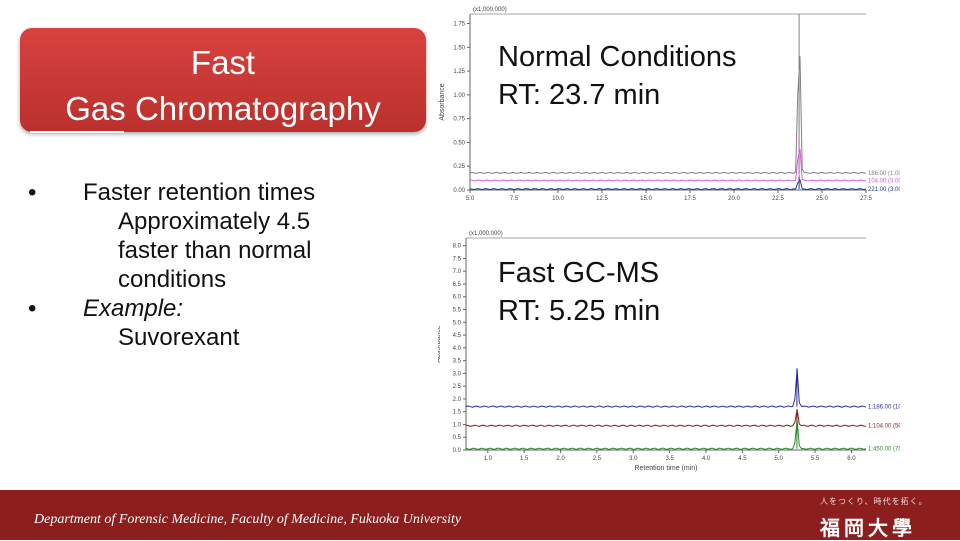  What do you see at coordinates (602, 199) in the screenshot?
I see `x-tick-label: 12.5` at bounding box center [602, 199].